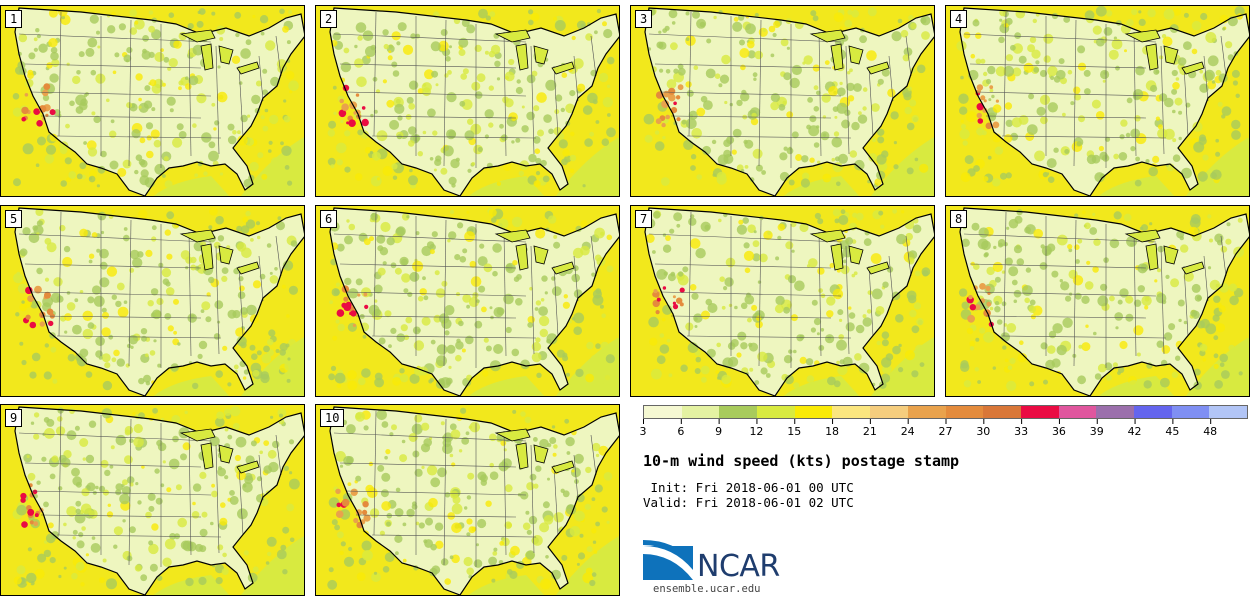 Image resolution: width=1260 pixels, height=597 pixels. What do you see at coordinates (832, 431) in the screenshot?
I see `colorbar-tick-label: 18` at bounding box center [832, 431].